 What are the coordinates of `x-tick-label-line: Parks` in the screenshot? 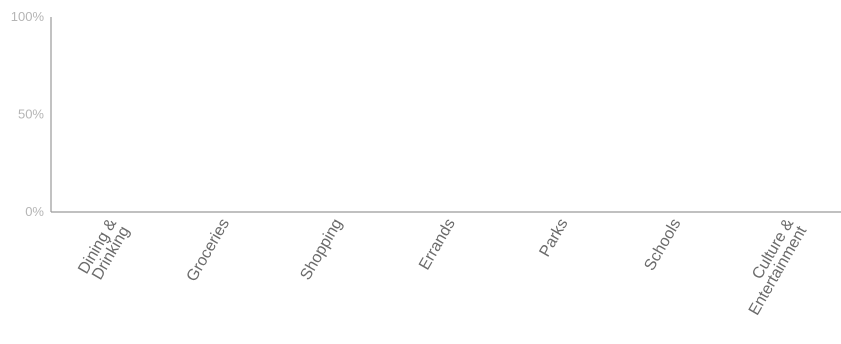 It's located at (553, 238).